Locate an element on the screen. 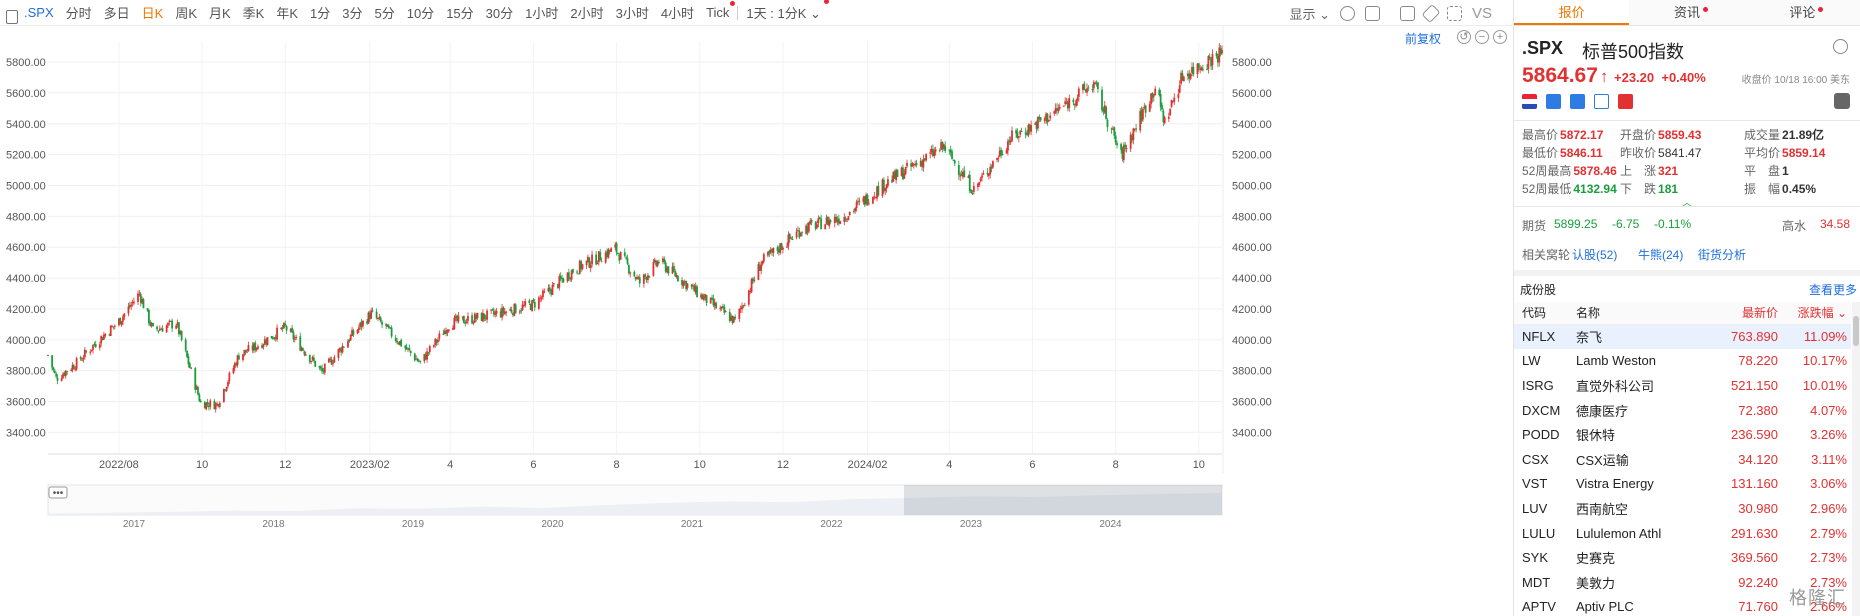 Image resolution: width=1860 pixels, height=616 pixels. table-row: LULU Lululemon Athl 291.630 2.79% is located at coordinates (1682, 533).